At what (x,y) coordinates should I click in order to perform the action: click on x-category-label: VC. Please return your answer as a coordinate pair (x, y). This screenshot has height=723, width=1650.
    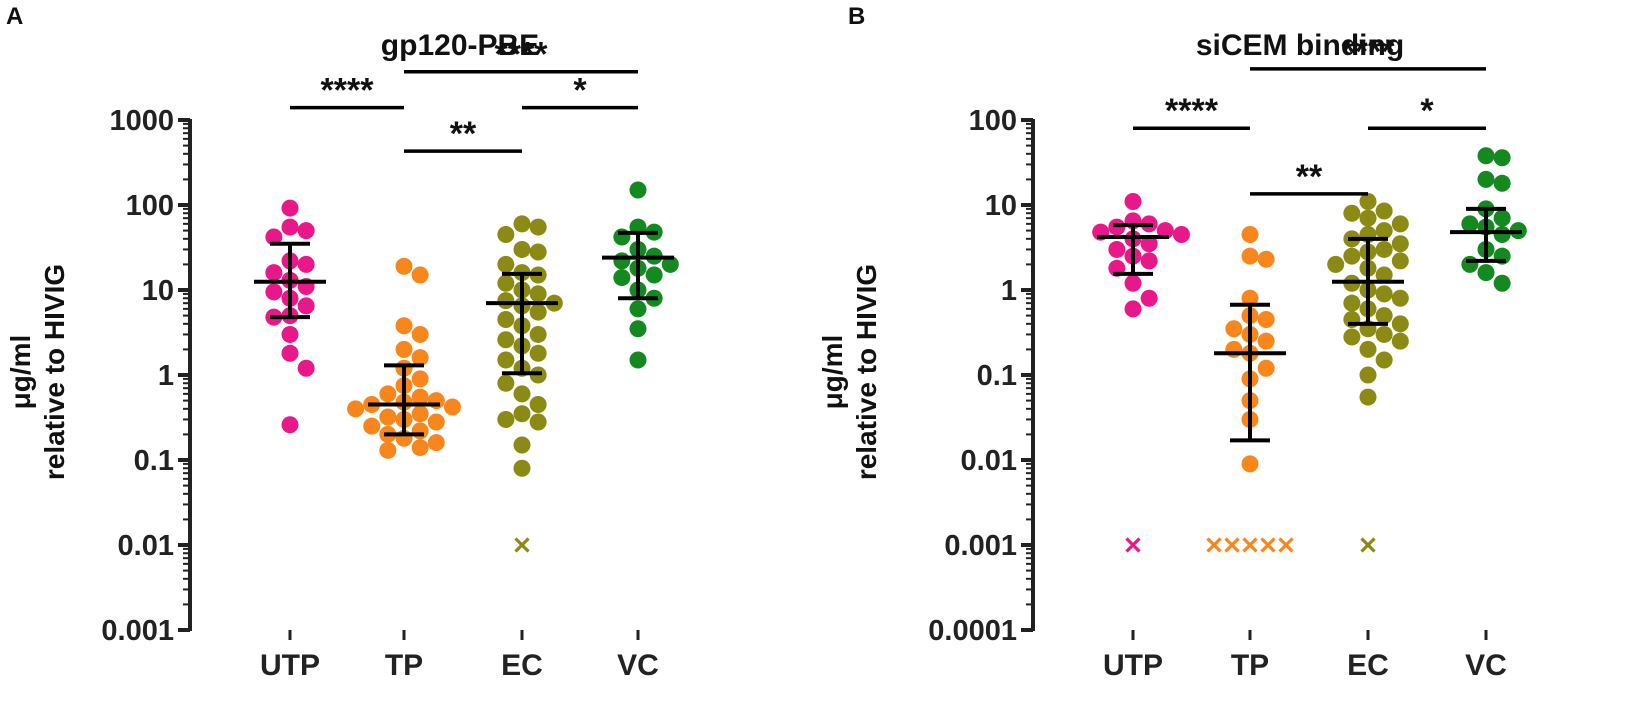
    Looking at the image, I should click on (638, 665).